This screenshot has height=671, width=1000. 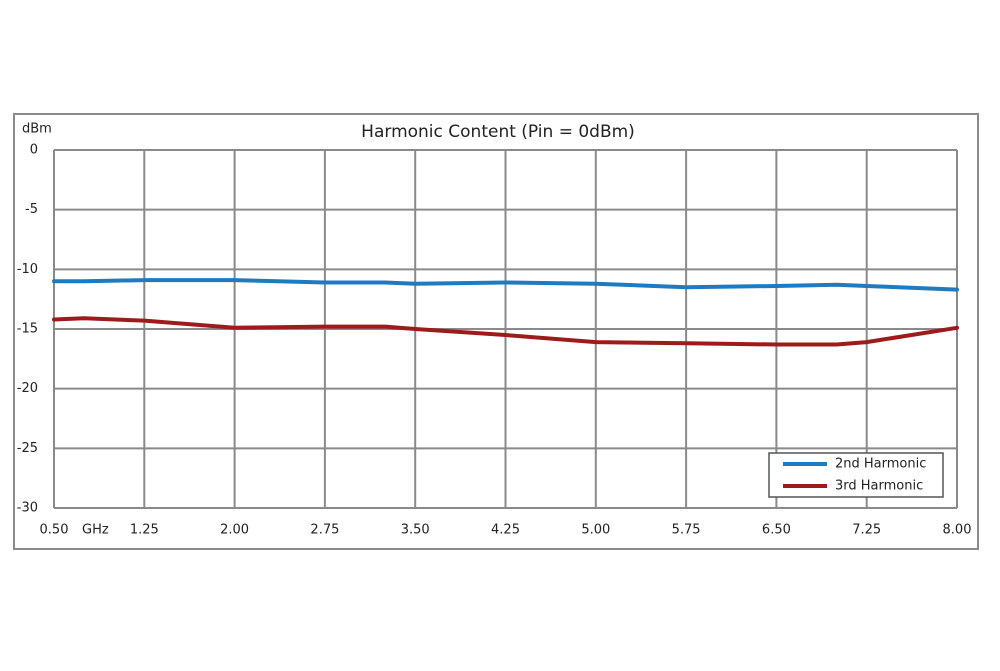 I want to click on x-tick-label: 5.00, so click(x=595, y=530).